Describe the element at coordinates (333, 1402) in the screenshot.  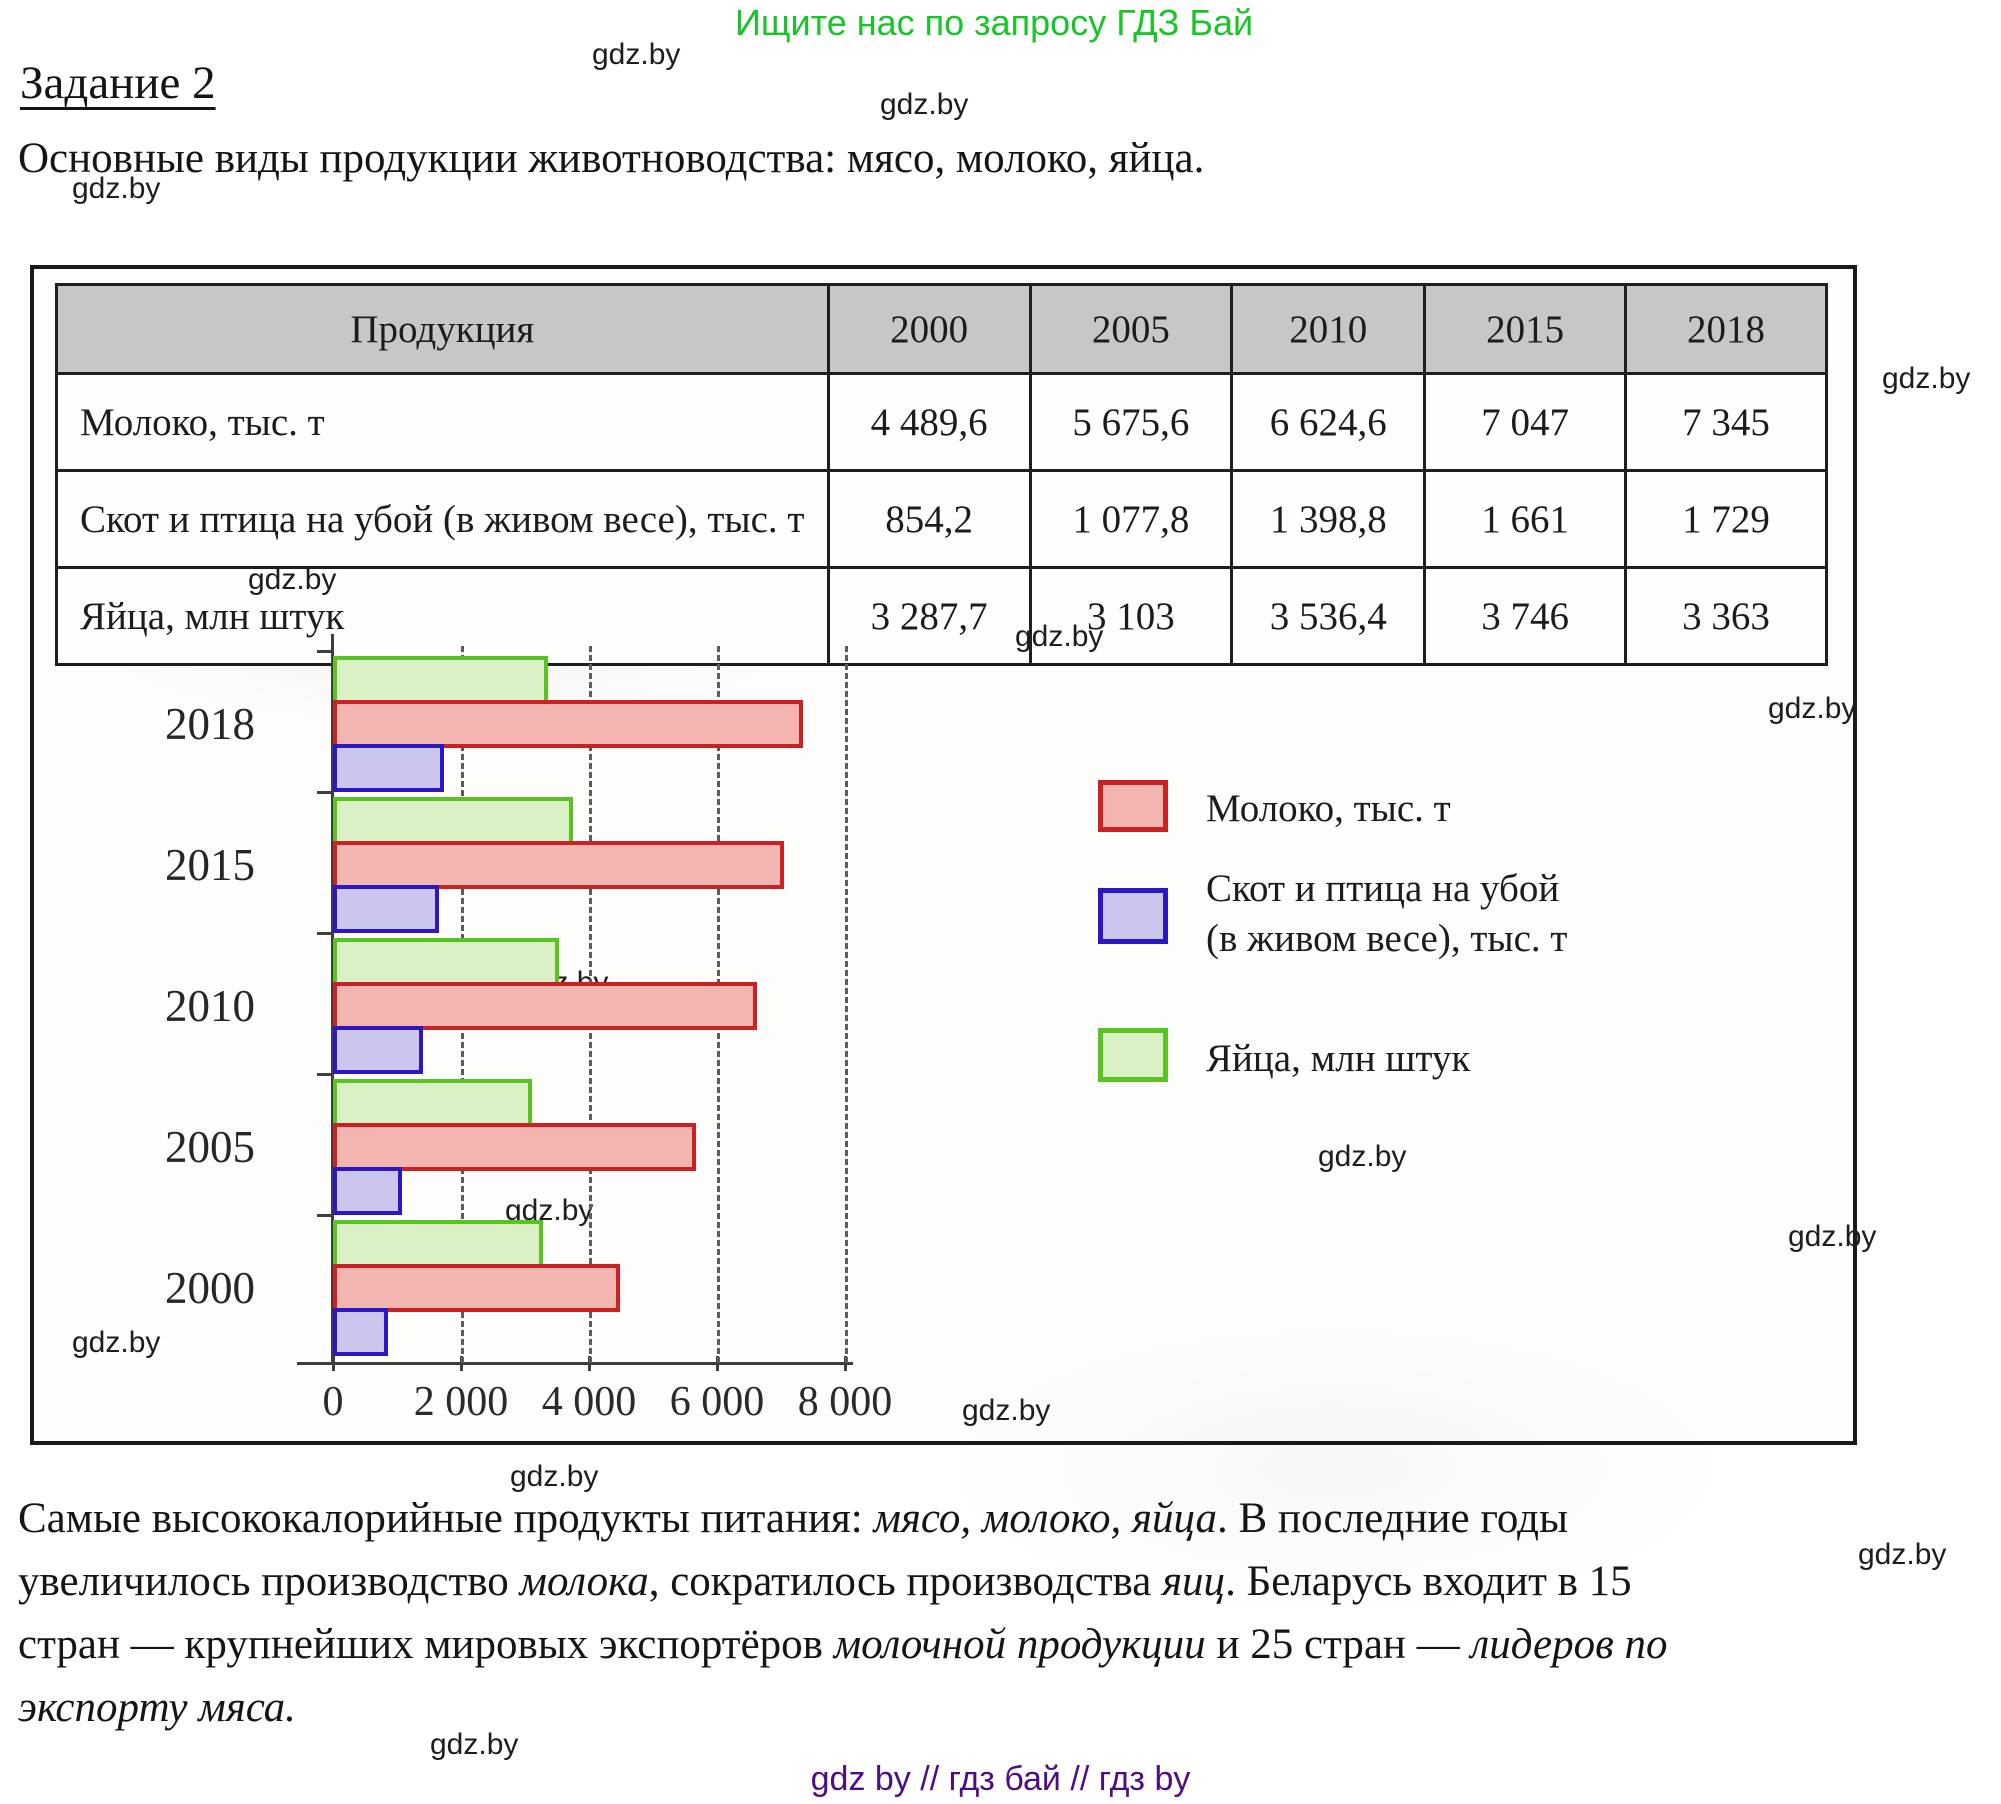
I see `x-axis-label: 0` at that location.